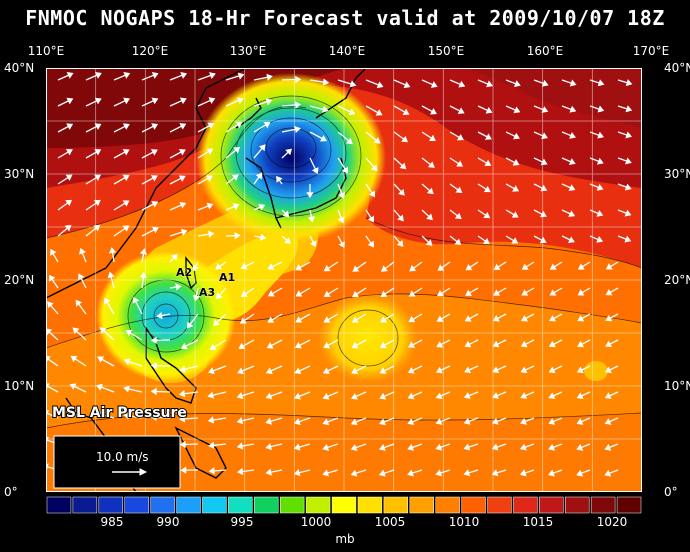 This screenshot has width=690, height=552. Describe the element at coordinates (119, 413) in the screenshot. I see `overlay-label: MSL Air Pressure` at that location.